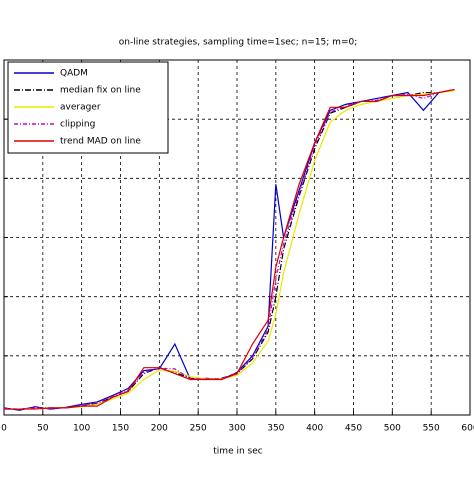 The height and width of the screenshot is (478, 474). What do you see at coordinates (100, 142) in the screenshot?
I see `legend-label: trend MAD on line` at bounding box center [100, 142].